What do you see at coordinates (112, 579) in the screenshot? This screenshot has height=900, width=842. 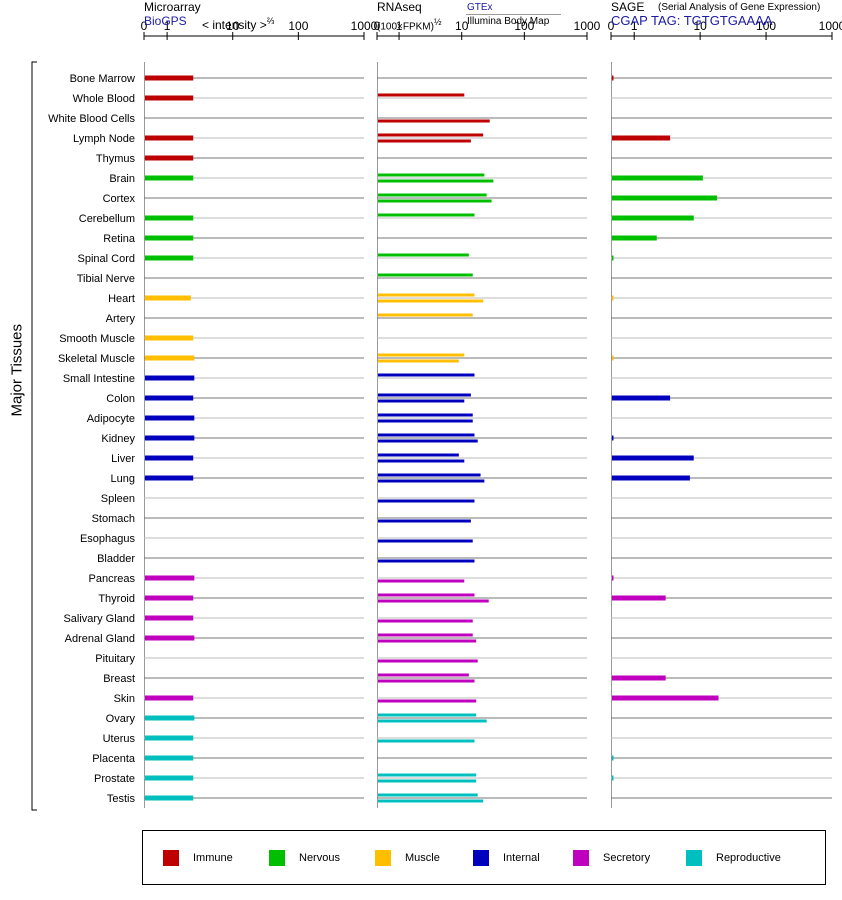 I see `category-label: Pancreas` at bounding box center [112, 579].